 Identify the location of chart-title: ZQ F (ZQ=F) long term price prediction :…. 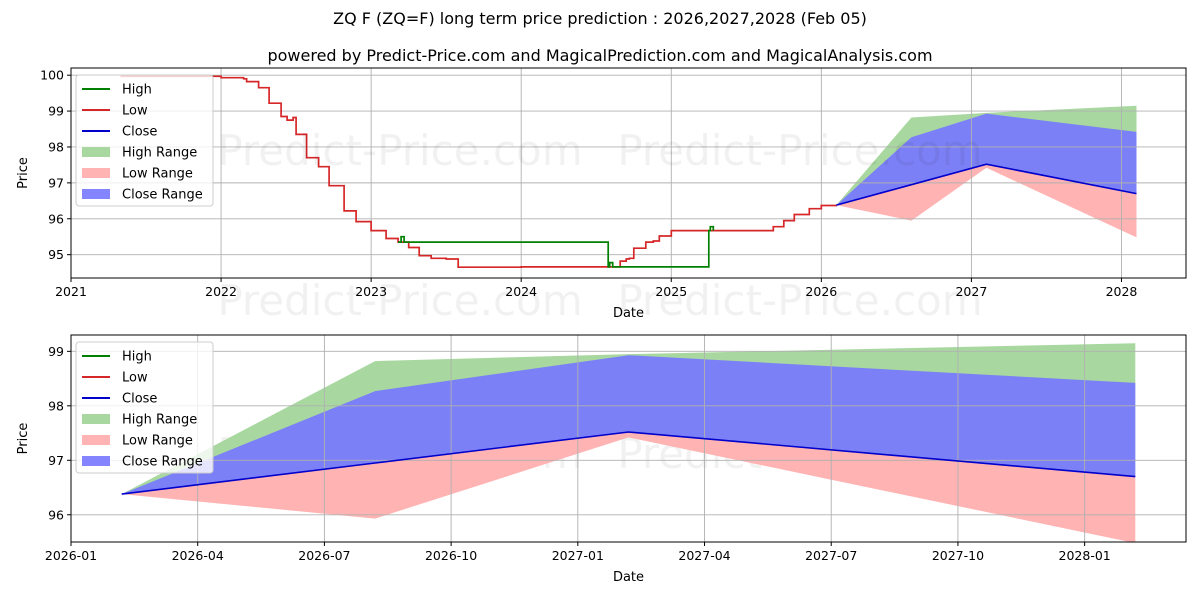
(600, 18).